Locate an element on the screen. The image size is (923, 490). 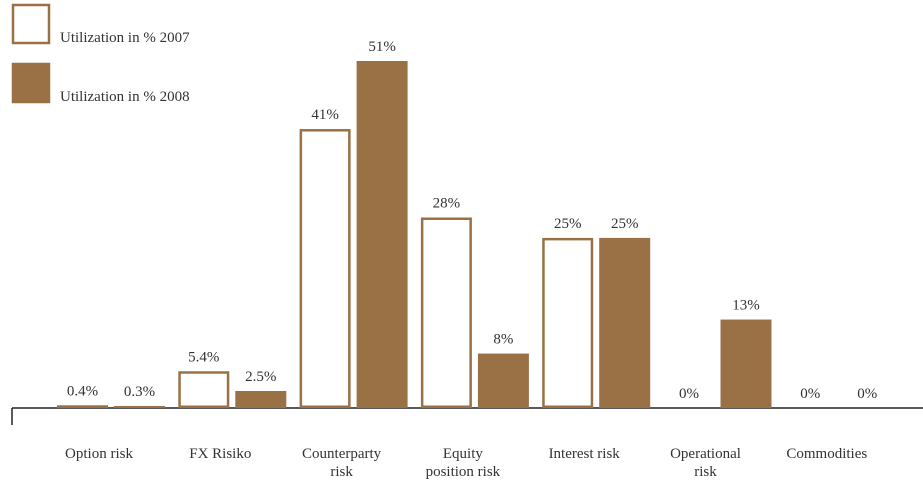
x-tick-label: Option risk is located at coordinates (99, 454).